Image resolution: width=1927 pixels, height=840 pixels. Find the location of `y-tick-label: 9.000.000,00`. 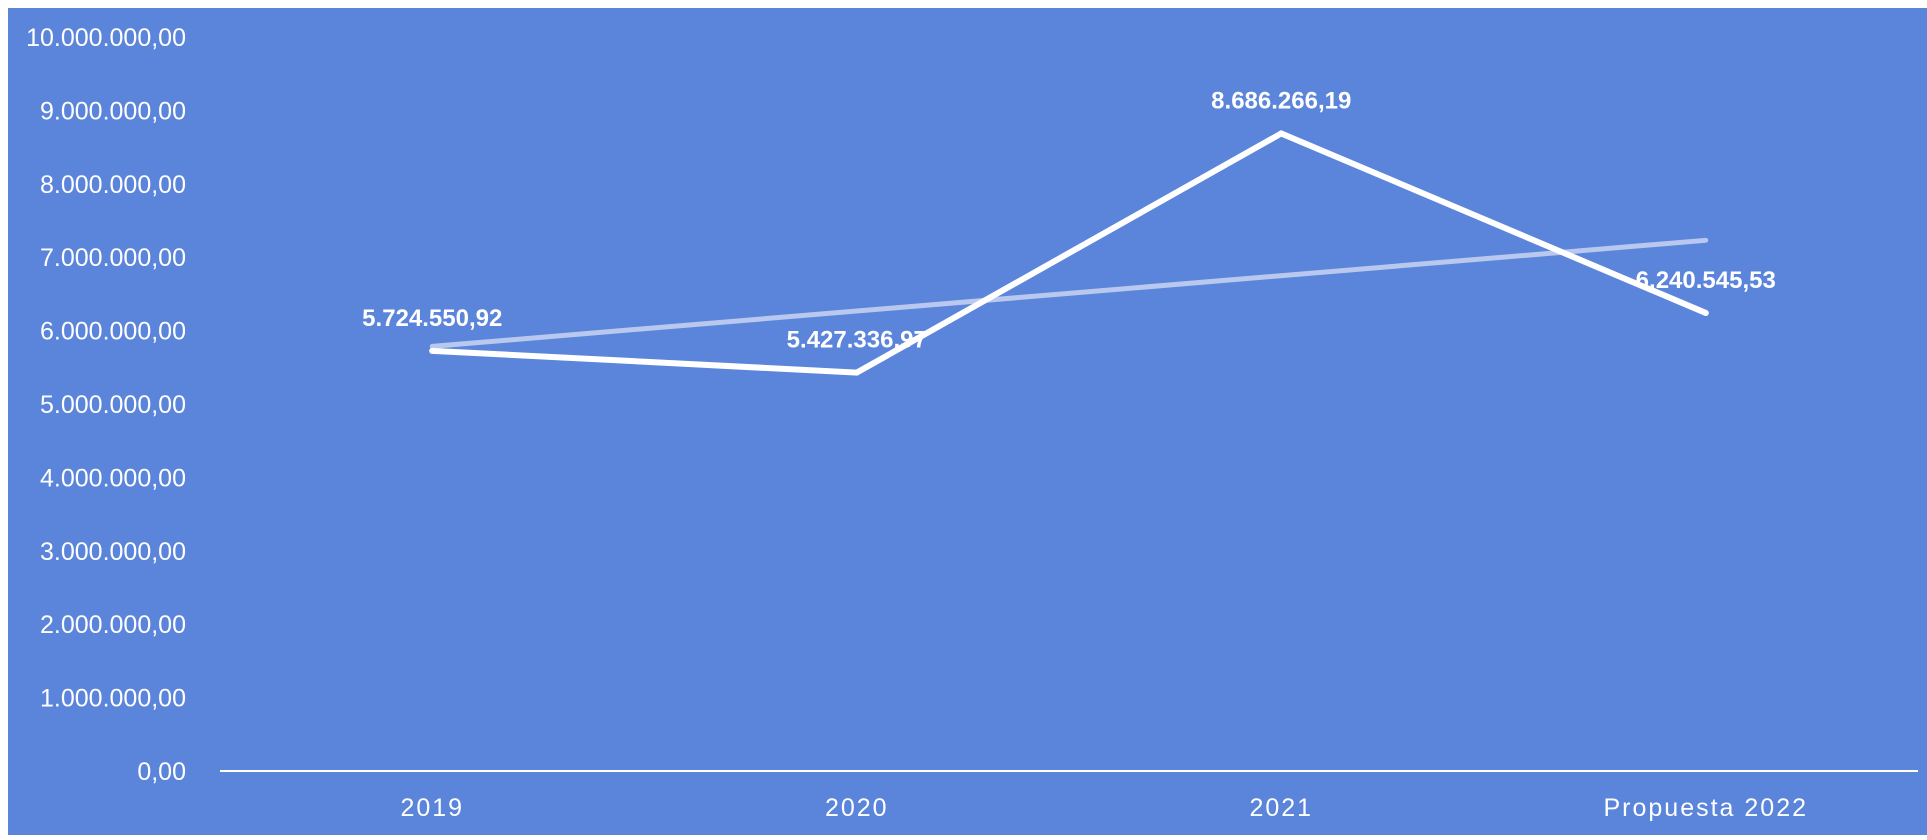

y-tick-label: 9.000.000,00 is located at coordinates (113, 111).